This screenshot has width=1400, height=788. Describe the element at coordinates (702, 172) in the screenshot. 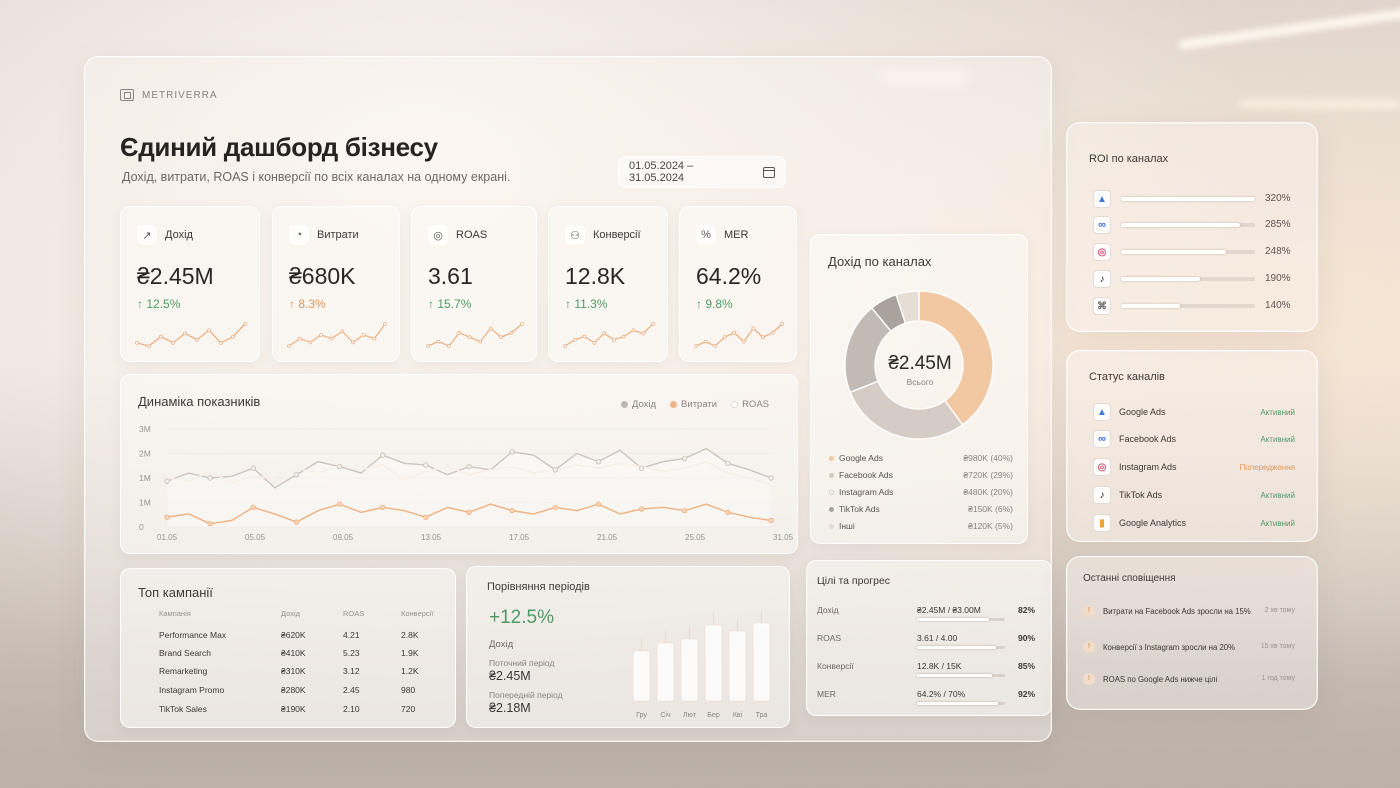

I see `date-range-picker: 01.05.2024 – 31.05.2024` at that location.